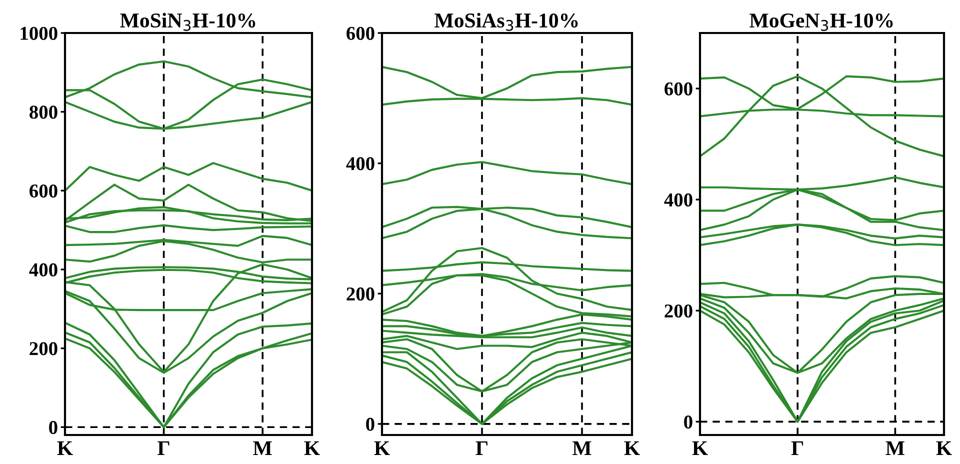 Image resolution: width=960 pixels, height=464 pixels. Describe the element at coordinates (39, 33) in the screenshot. I see `y-tick-label: 1000` at that location.